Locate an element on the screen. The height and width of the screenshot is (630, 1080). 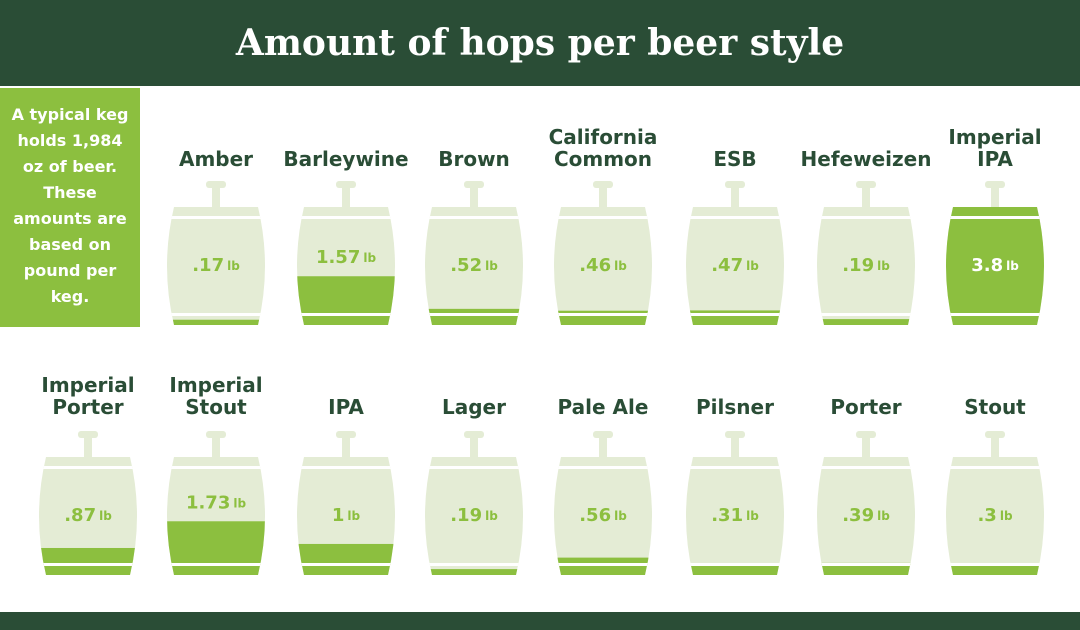
amount-label: .39 lb is located at coordinates (866, 515).